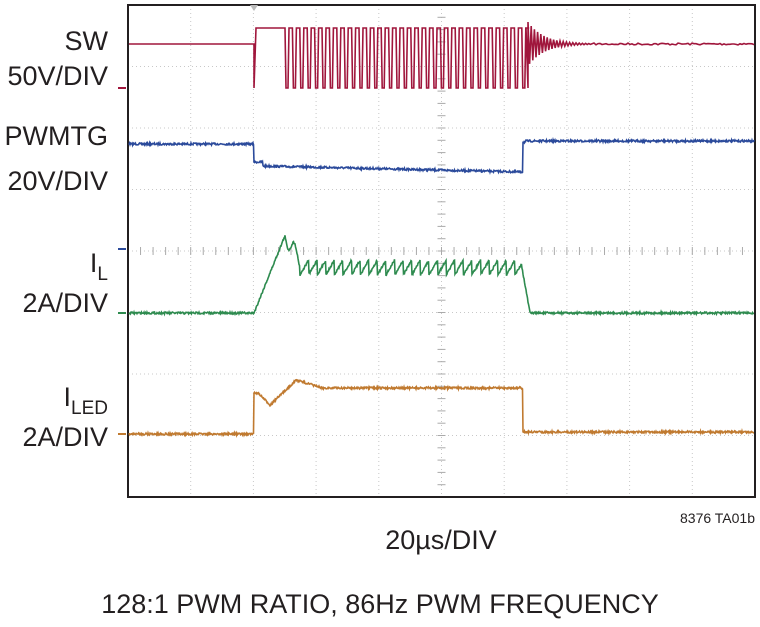  What do you see at coordinates (442, 55) in the screenshot?
I see `sw-trace` at bounding box center [442, 55].